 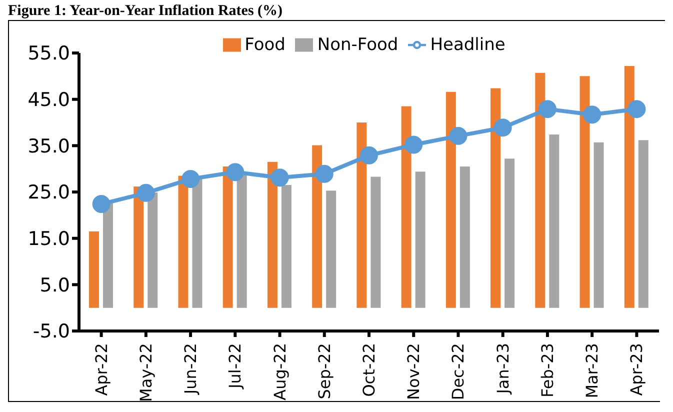 What do you see at coordinates (55, 285) in the screenshot?
I see `y-tick-label: 5.0` at bounding box center [55, 285].